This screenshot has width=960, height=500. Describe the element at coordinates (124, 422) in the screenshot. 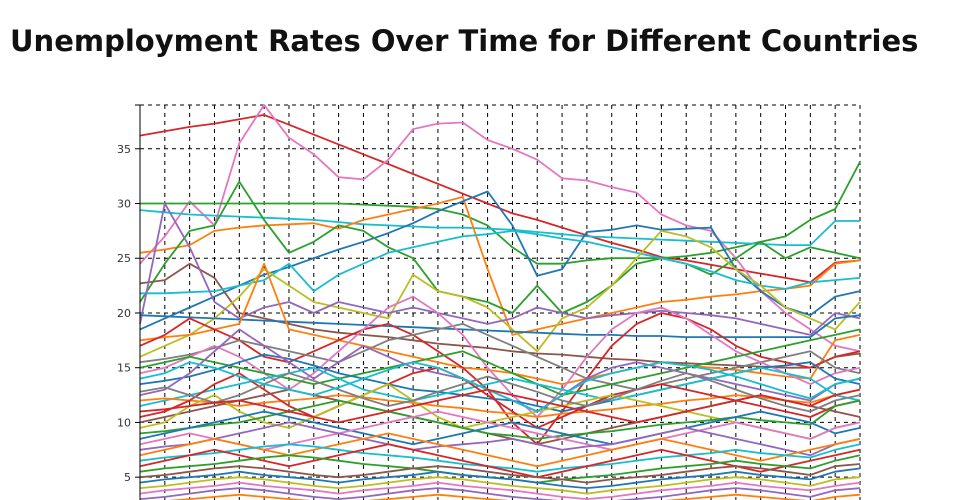

I see `y-tick-label-1: 10` at that location.